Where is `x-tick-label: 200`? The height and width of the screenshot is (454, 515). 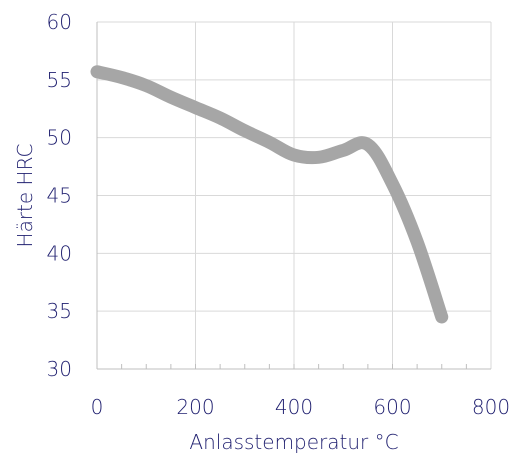 x-tick-label: 200 is located at coordinates (195, 407).